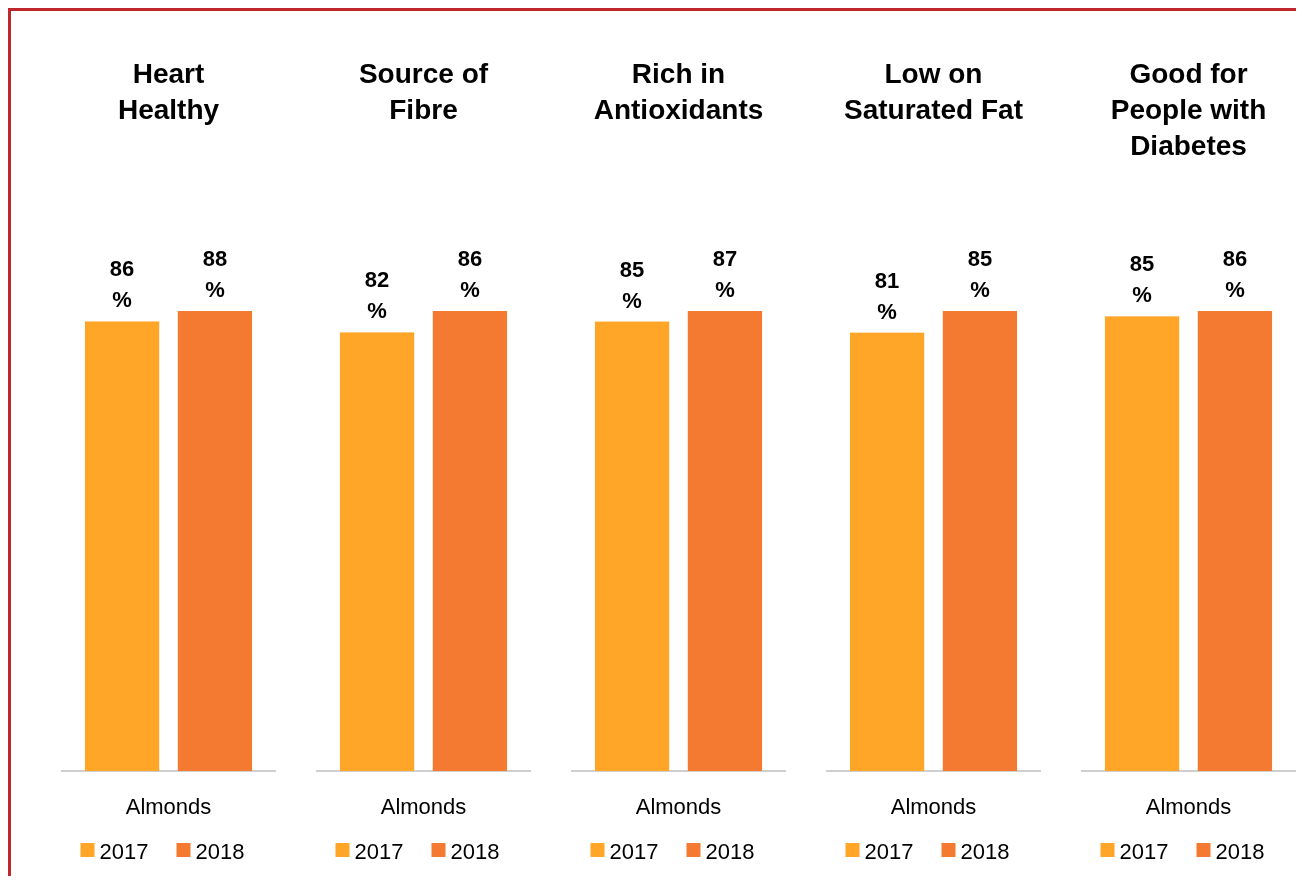 This screenshot has width=1304, height=884. I want to click on chart-title: Good for People with Diabetes, so click(1188, 109).